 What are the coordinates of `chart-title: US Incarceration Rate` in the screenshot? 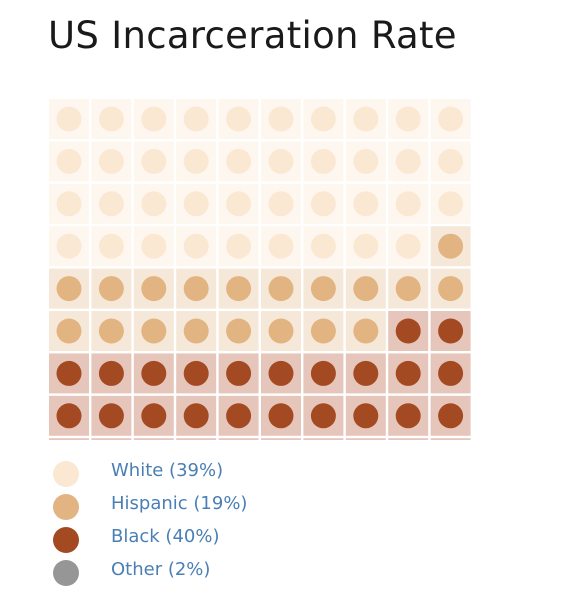 It's located at (252, 35).